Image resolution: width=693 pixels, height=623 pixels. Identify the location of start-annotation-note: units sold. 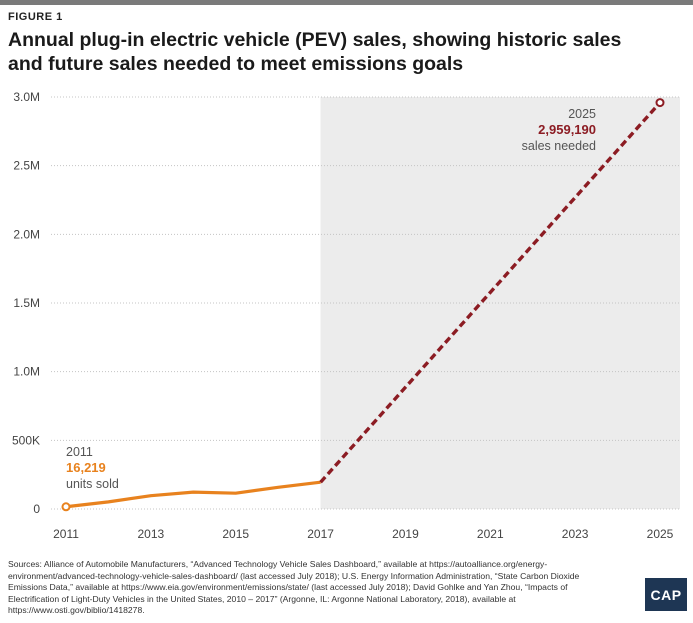
(92, 484).